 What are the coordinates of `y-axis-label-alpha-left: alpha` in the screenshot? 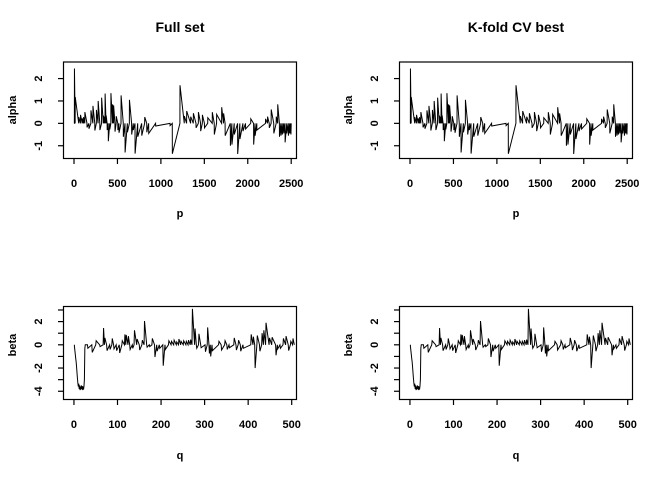 It's located at (13, 110).